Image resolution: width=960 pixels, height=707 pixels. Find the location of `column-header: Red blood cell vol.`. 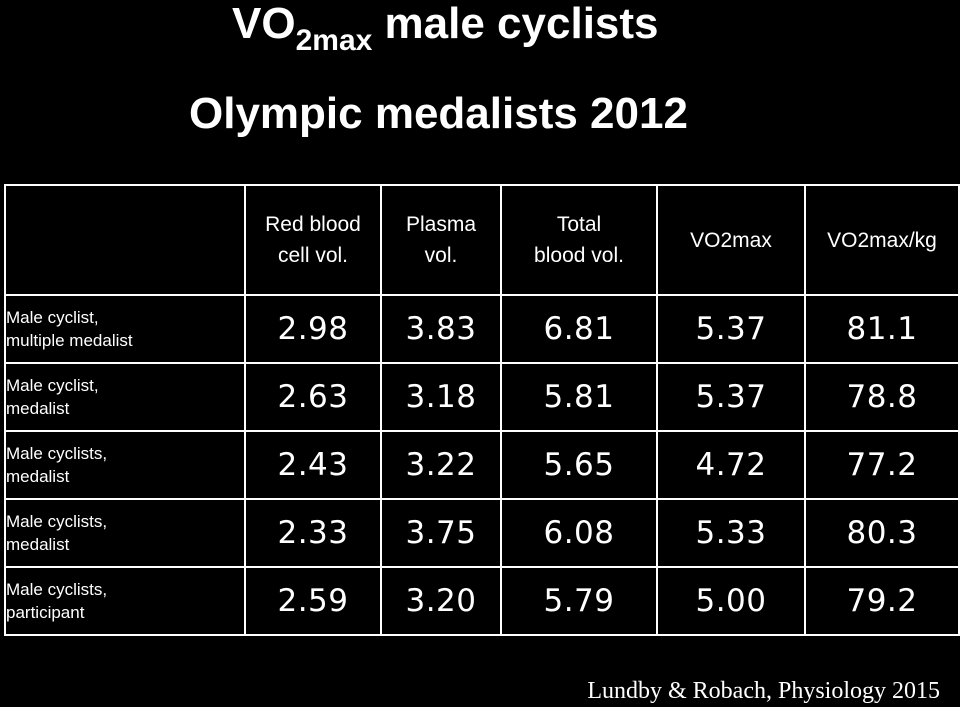

column-header: Red blood cell vol. is located at coordinates (313, 240).